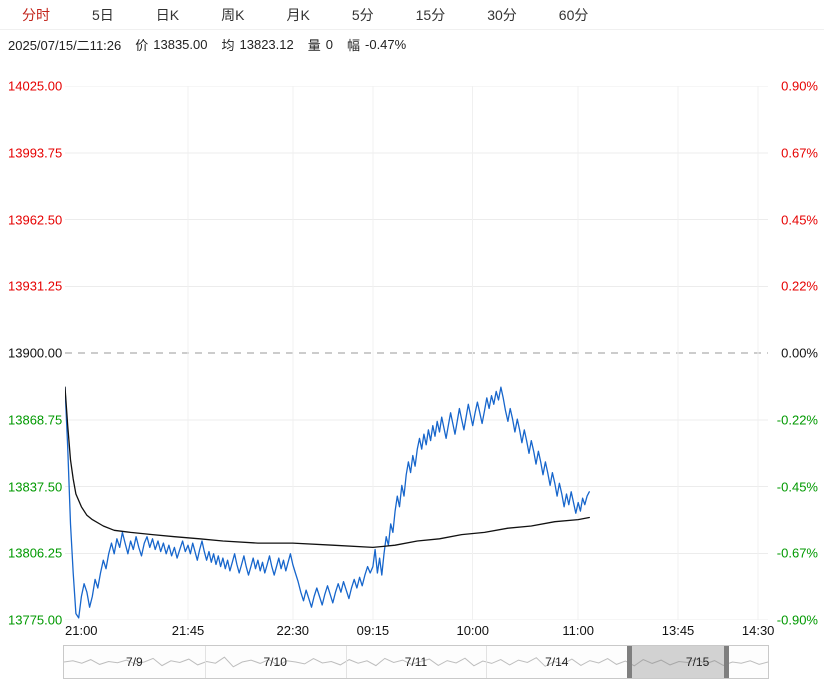 The height and width of the screenshot is (683, 824). Describe the element at coordinates (797, 620) in the screenshot. I see `y-axis-right-label: -0.90%` at that location.